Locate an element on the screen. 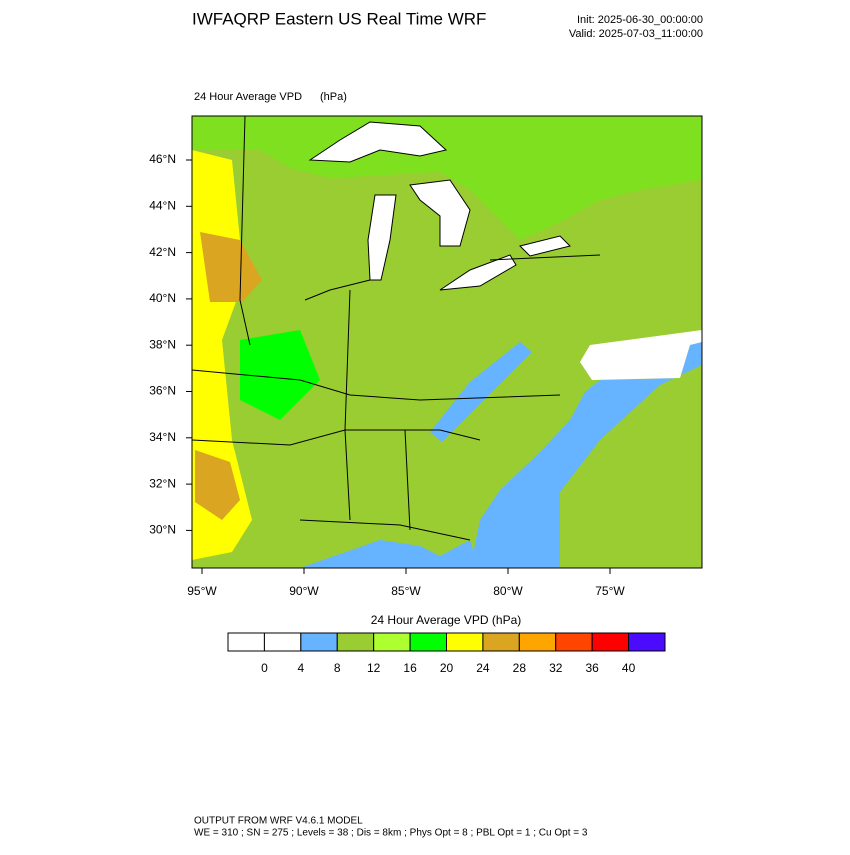 Image resolution: width=850 pixels, height=855 pixels. footer-line: OUTPUT FROM WRF V4.6.1 MODEL is located at coordinates (278, 821).